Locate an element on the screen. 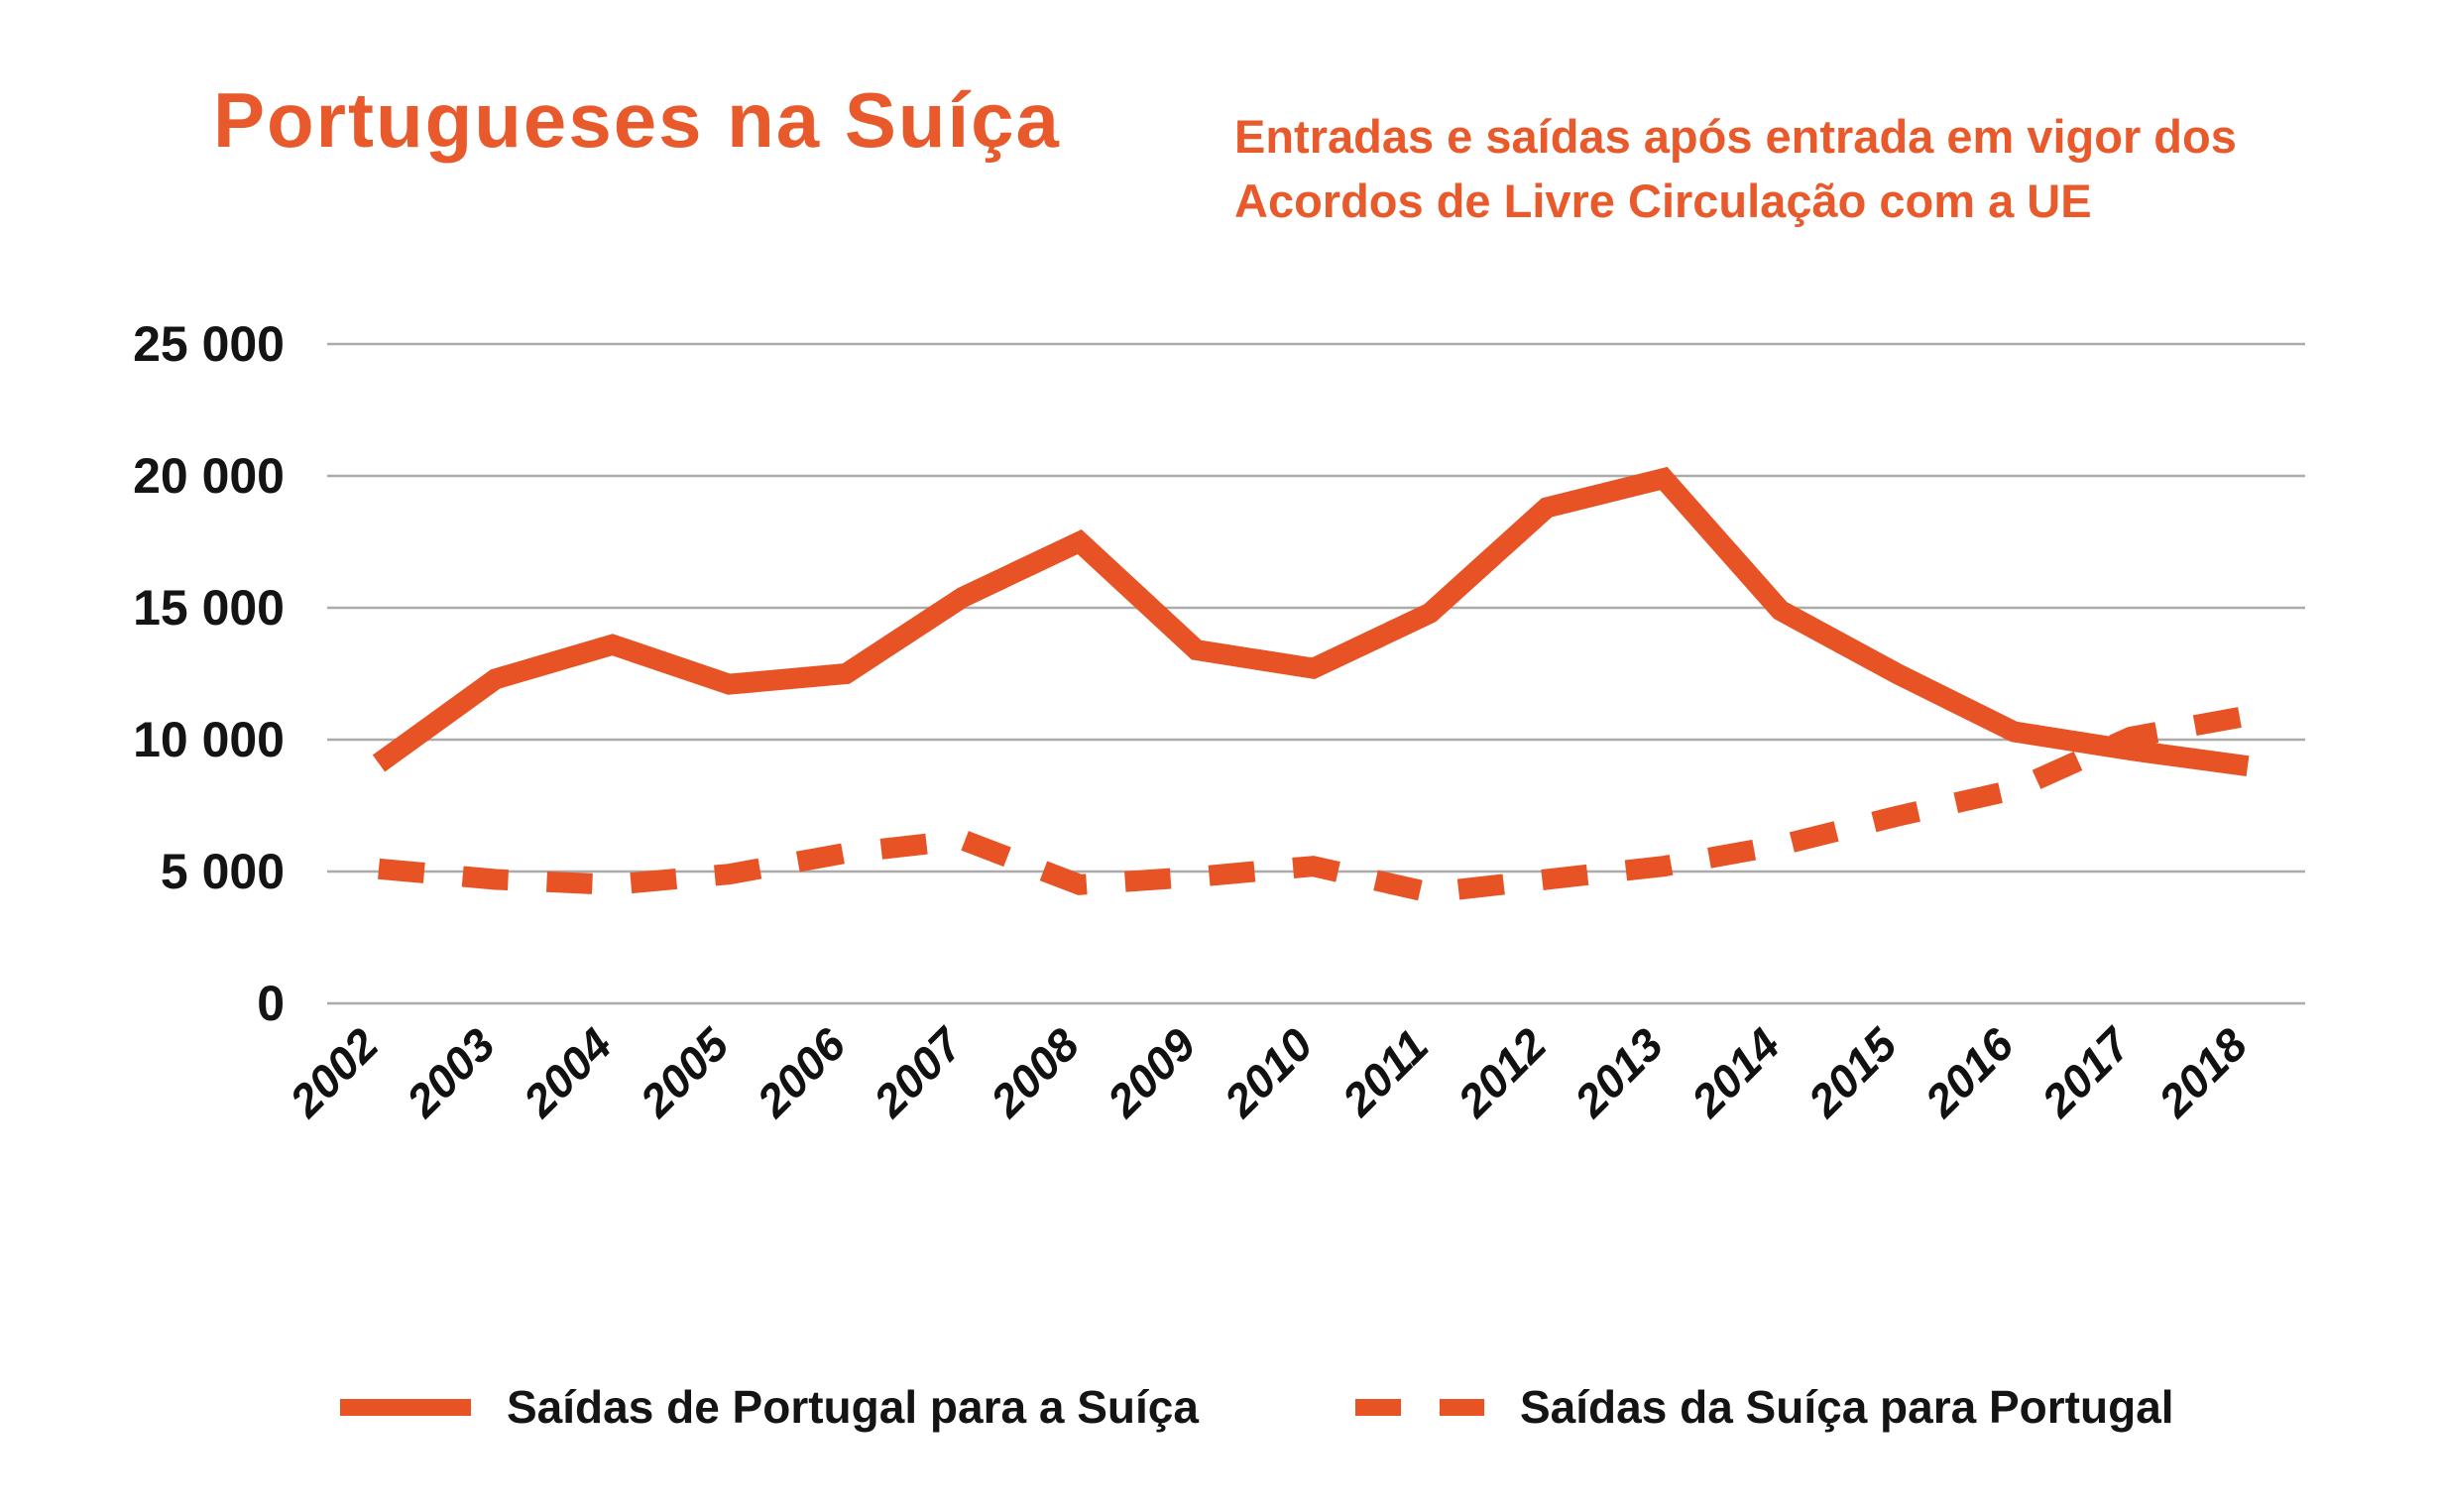 This screenshot has height=1512, width=2441. x-tick-label: 2002 is located at coordinates (333, 1072).